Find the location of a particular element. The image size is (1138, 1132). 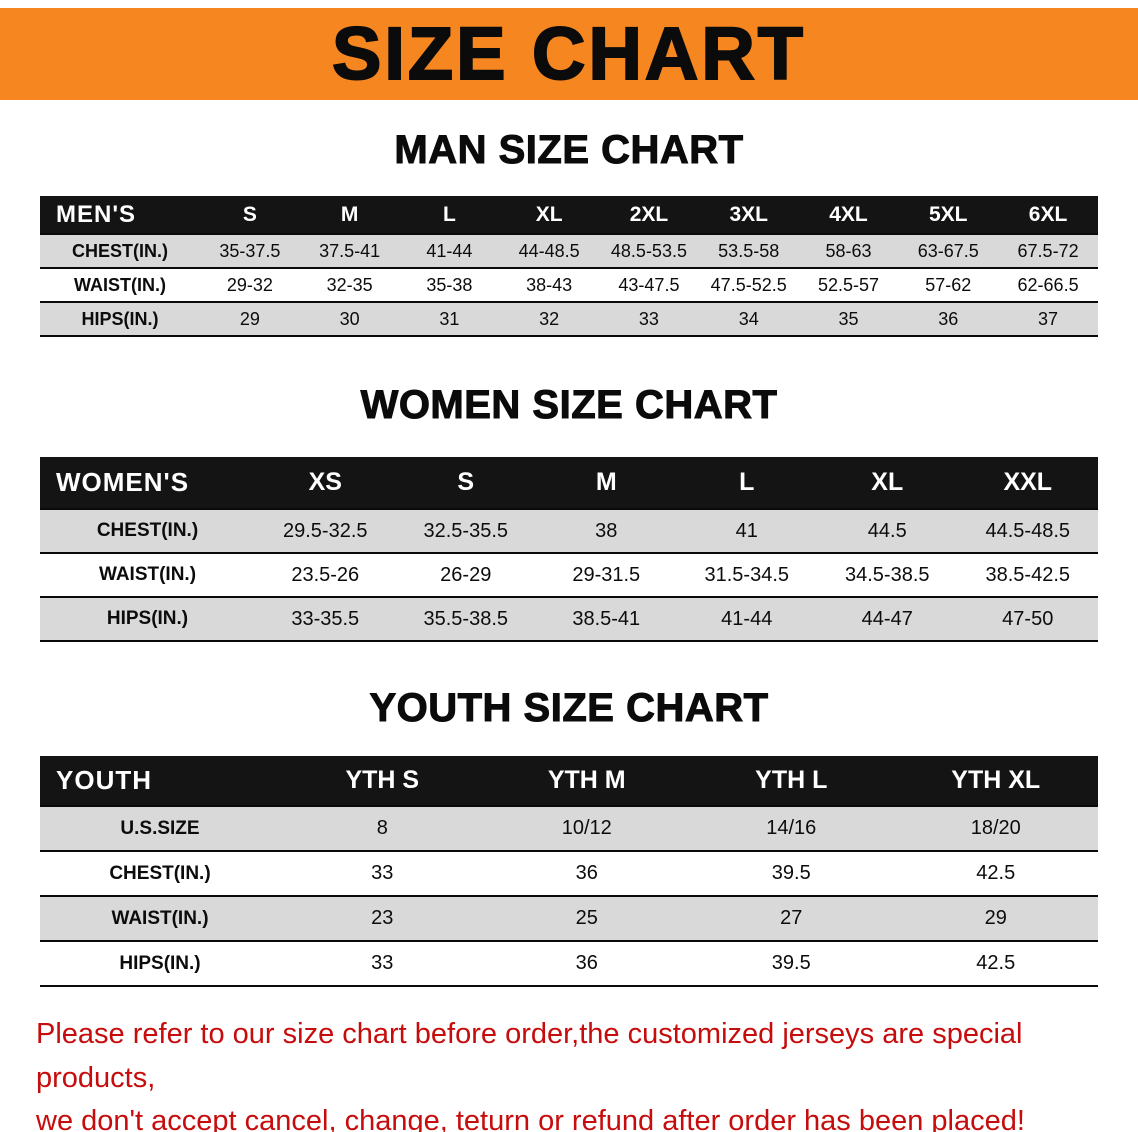

men-size-col-2xl: 2XL is located at coordinates (649, 214).